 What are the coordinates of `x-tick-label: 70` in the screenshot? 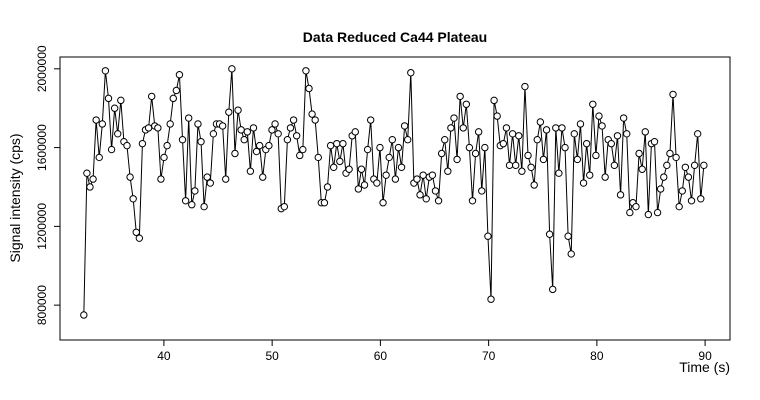 It's located at (489, 356).